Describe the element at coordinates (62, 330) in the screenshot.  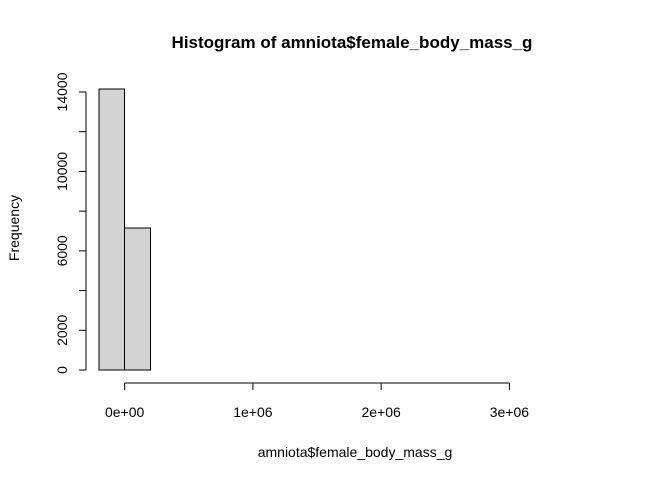
I see `y-tick-label: 2000` at that location.